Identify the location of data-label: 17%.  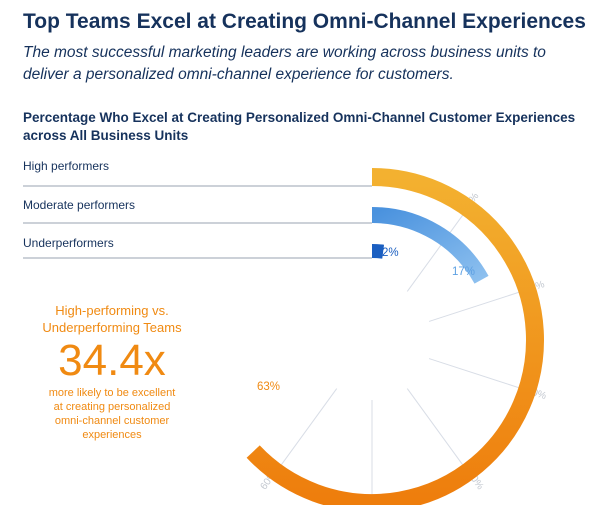
(463, 272).